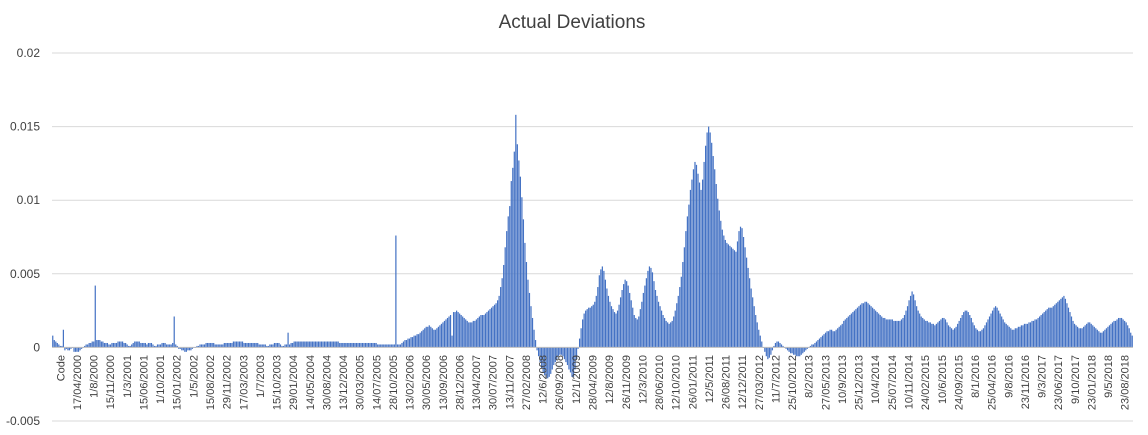  I want to click on x-tick-label: 8/1/2016, so click(976, 376).